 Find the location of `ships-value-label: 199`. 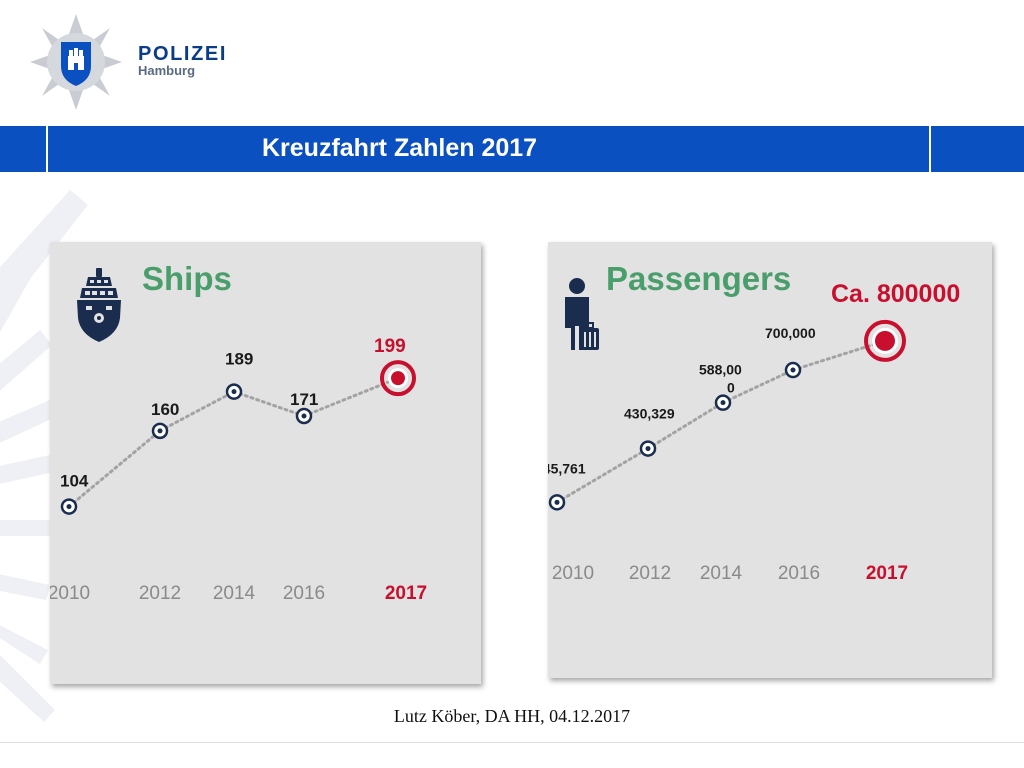

ships-value-label: 199 is located at coordinates (390, 346).